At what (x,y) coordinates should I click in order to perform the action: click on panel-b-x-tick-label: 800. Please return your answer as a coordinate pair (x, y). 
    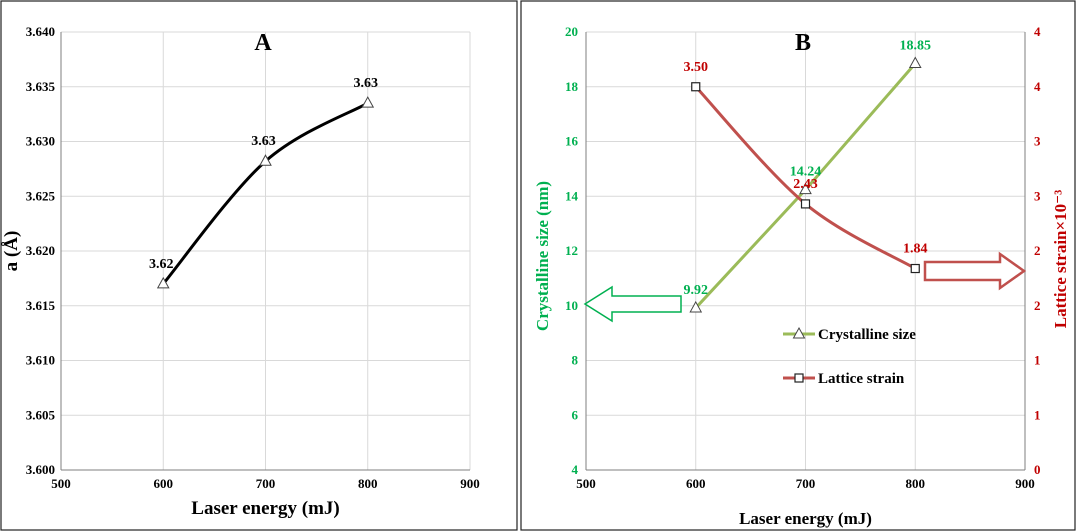
    Looking at the image, I should click on (916, 483).